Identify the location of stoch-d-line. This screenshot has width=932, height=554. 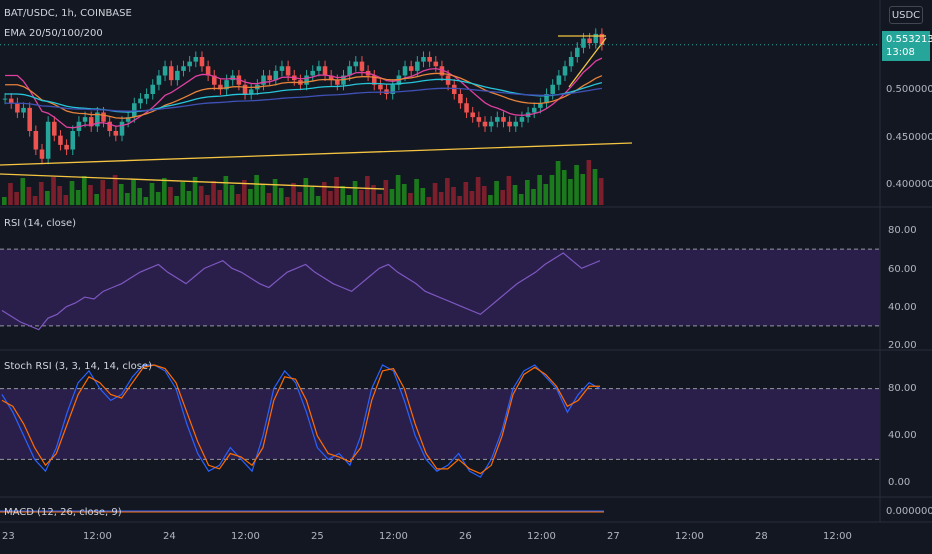
(300, 419).